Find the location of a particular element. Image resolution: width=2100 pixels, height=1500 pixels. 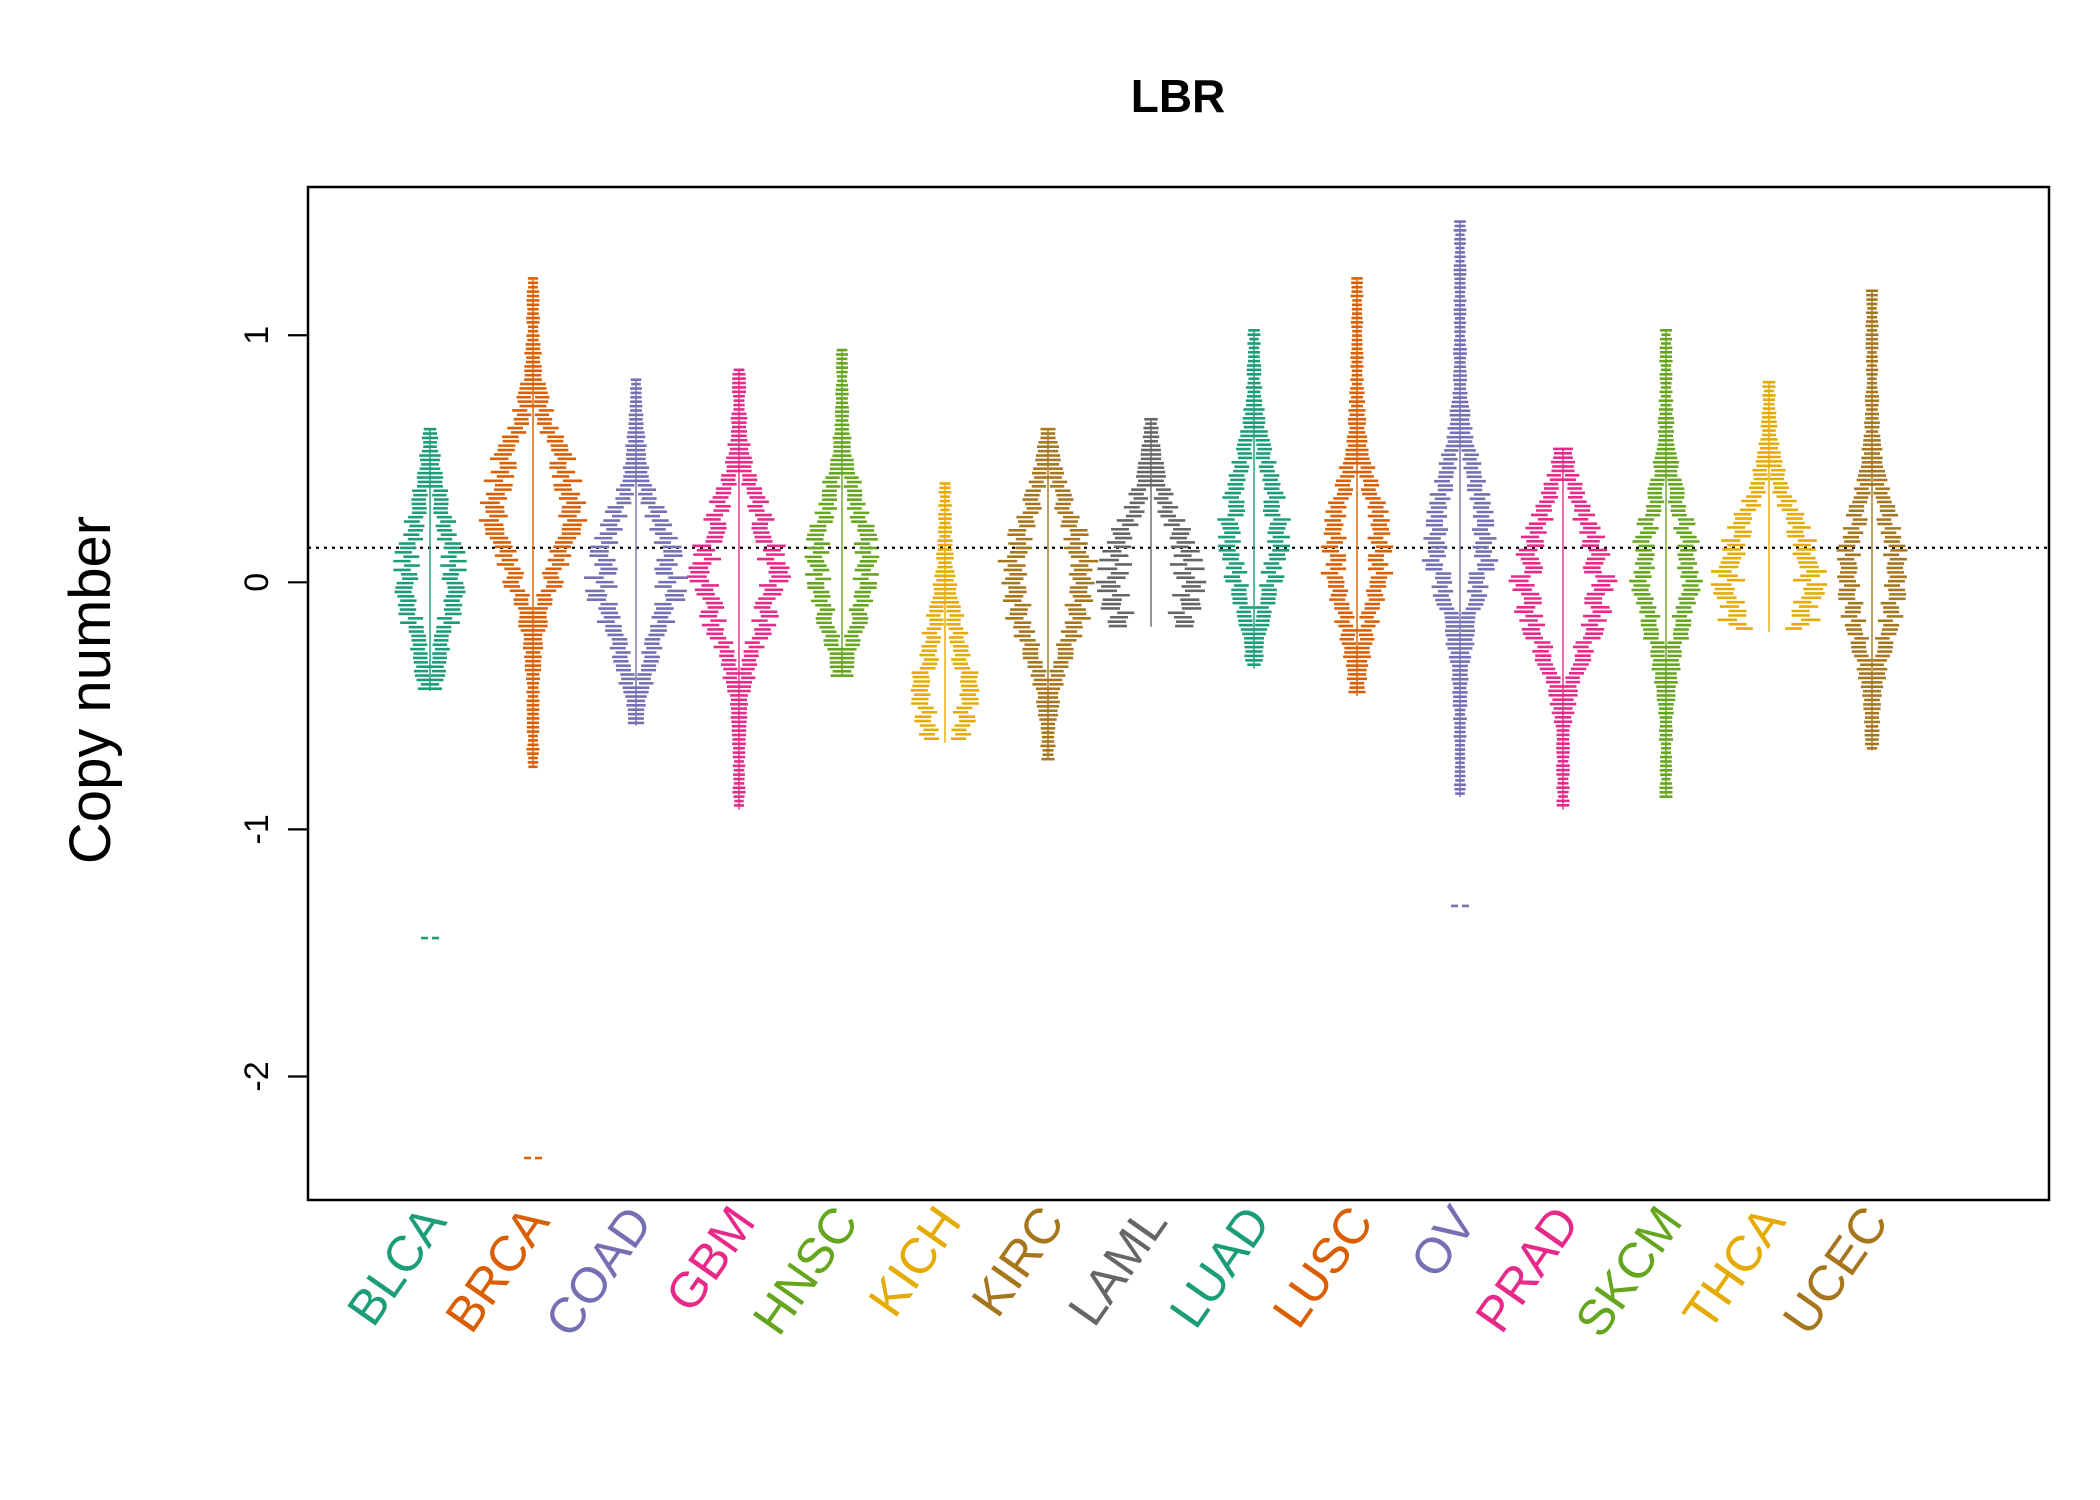

x-tick-label-thca: THCA is located at coordinates (1734, 1268).